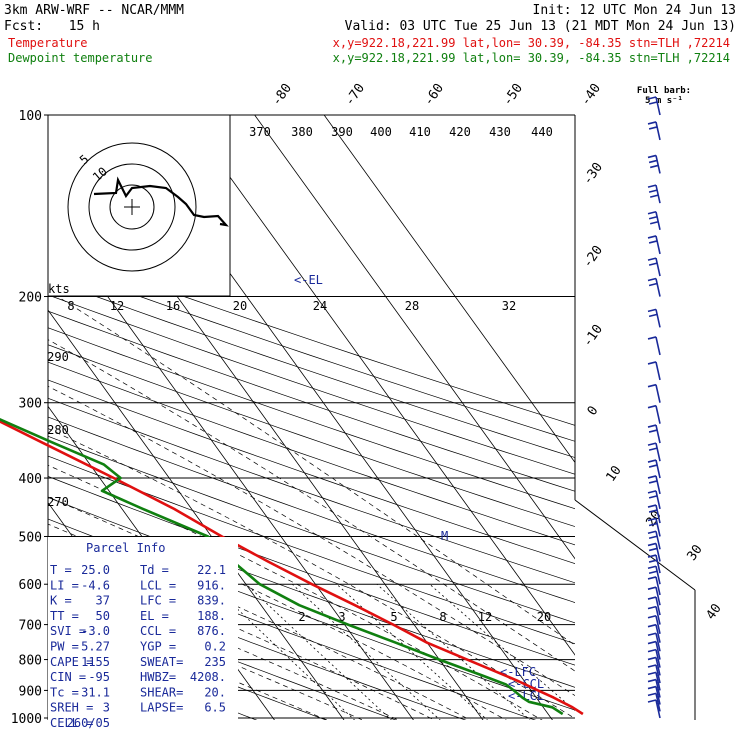 This screenshot has width=740, height=740. What do you see at coordinates (30, 537) in the screenshot?
I see `pressure-tick-500: 500` at bounding box center [30, 537].